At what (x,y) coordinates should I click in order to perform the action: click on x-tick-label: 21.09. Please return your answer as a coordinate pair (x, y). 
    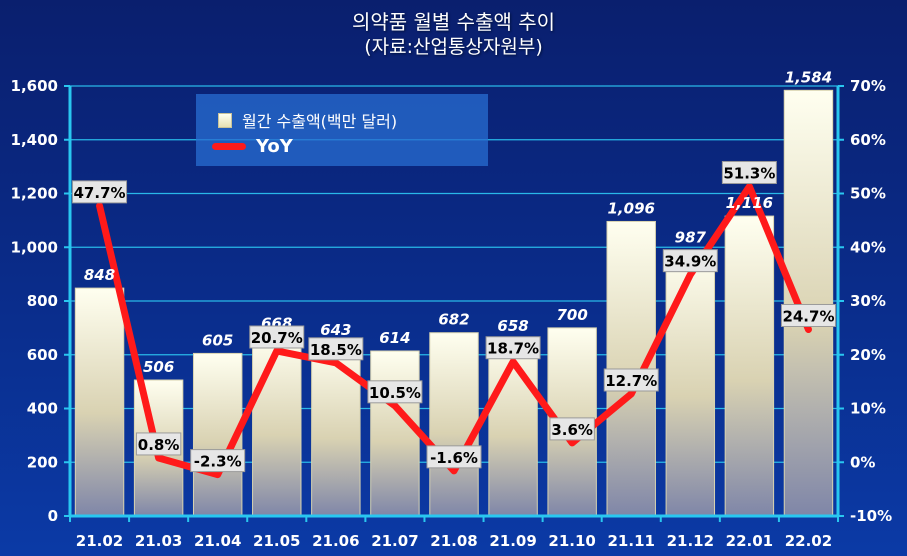
    Looking at the image, I should click on (512, 541).